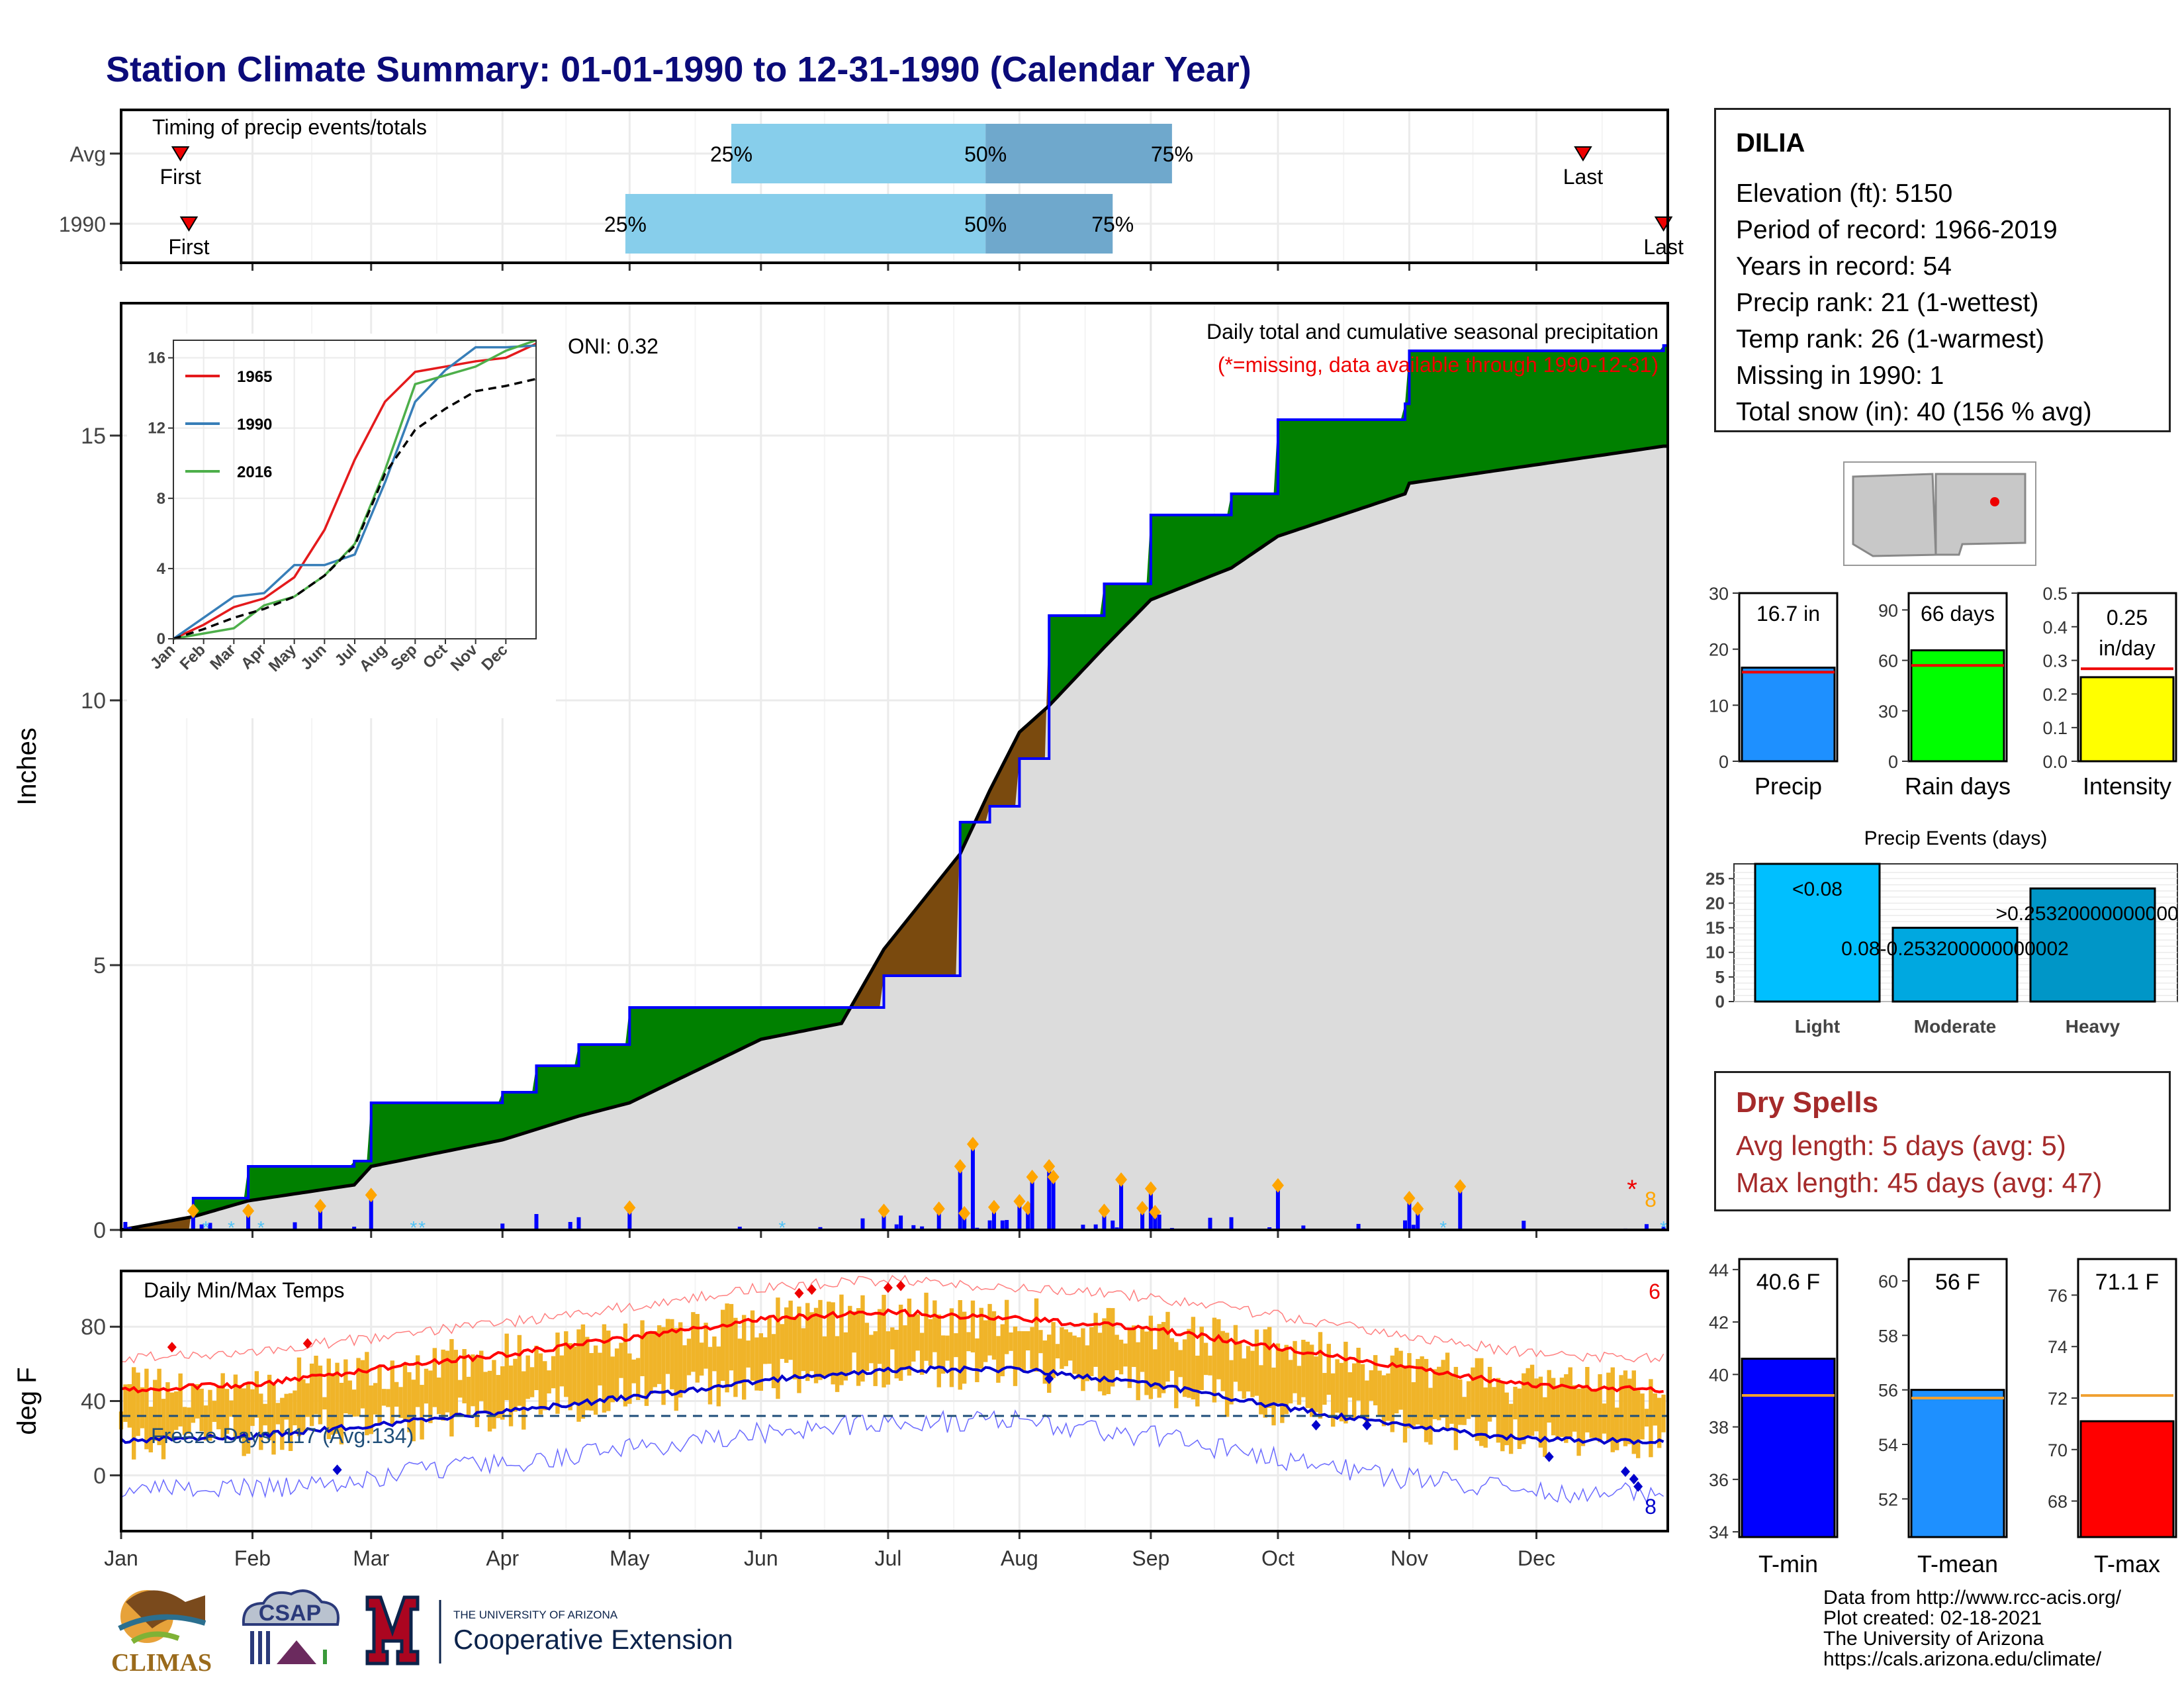 This screenshot has width=2184, height=1688. I want to click on event-category-label: Moderate, so click(1955, 1026).